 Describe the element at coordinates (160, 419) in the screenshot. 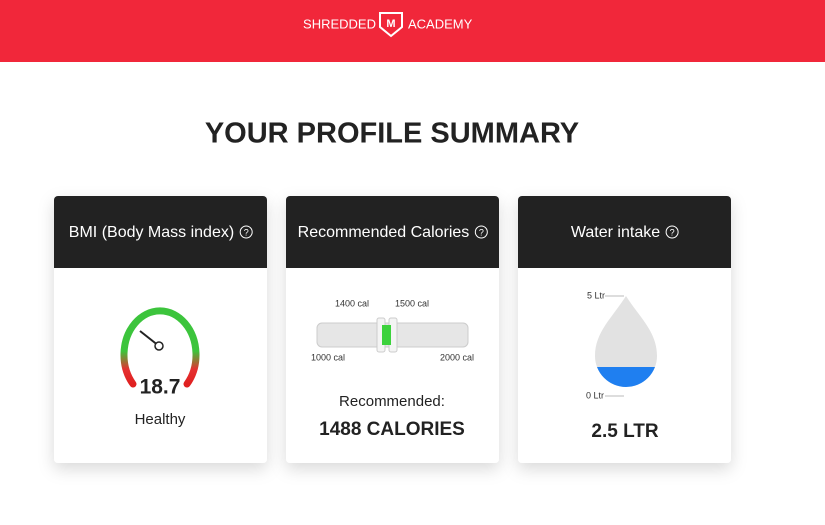

I see `bmi-status: Healthy` at that location.